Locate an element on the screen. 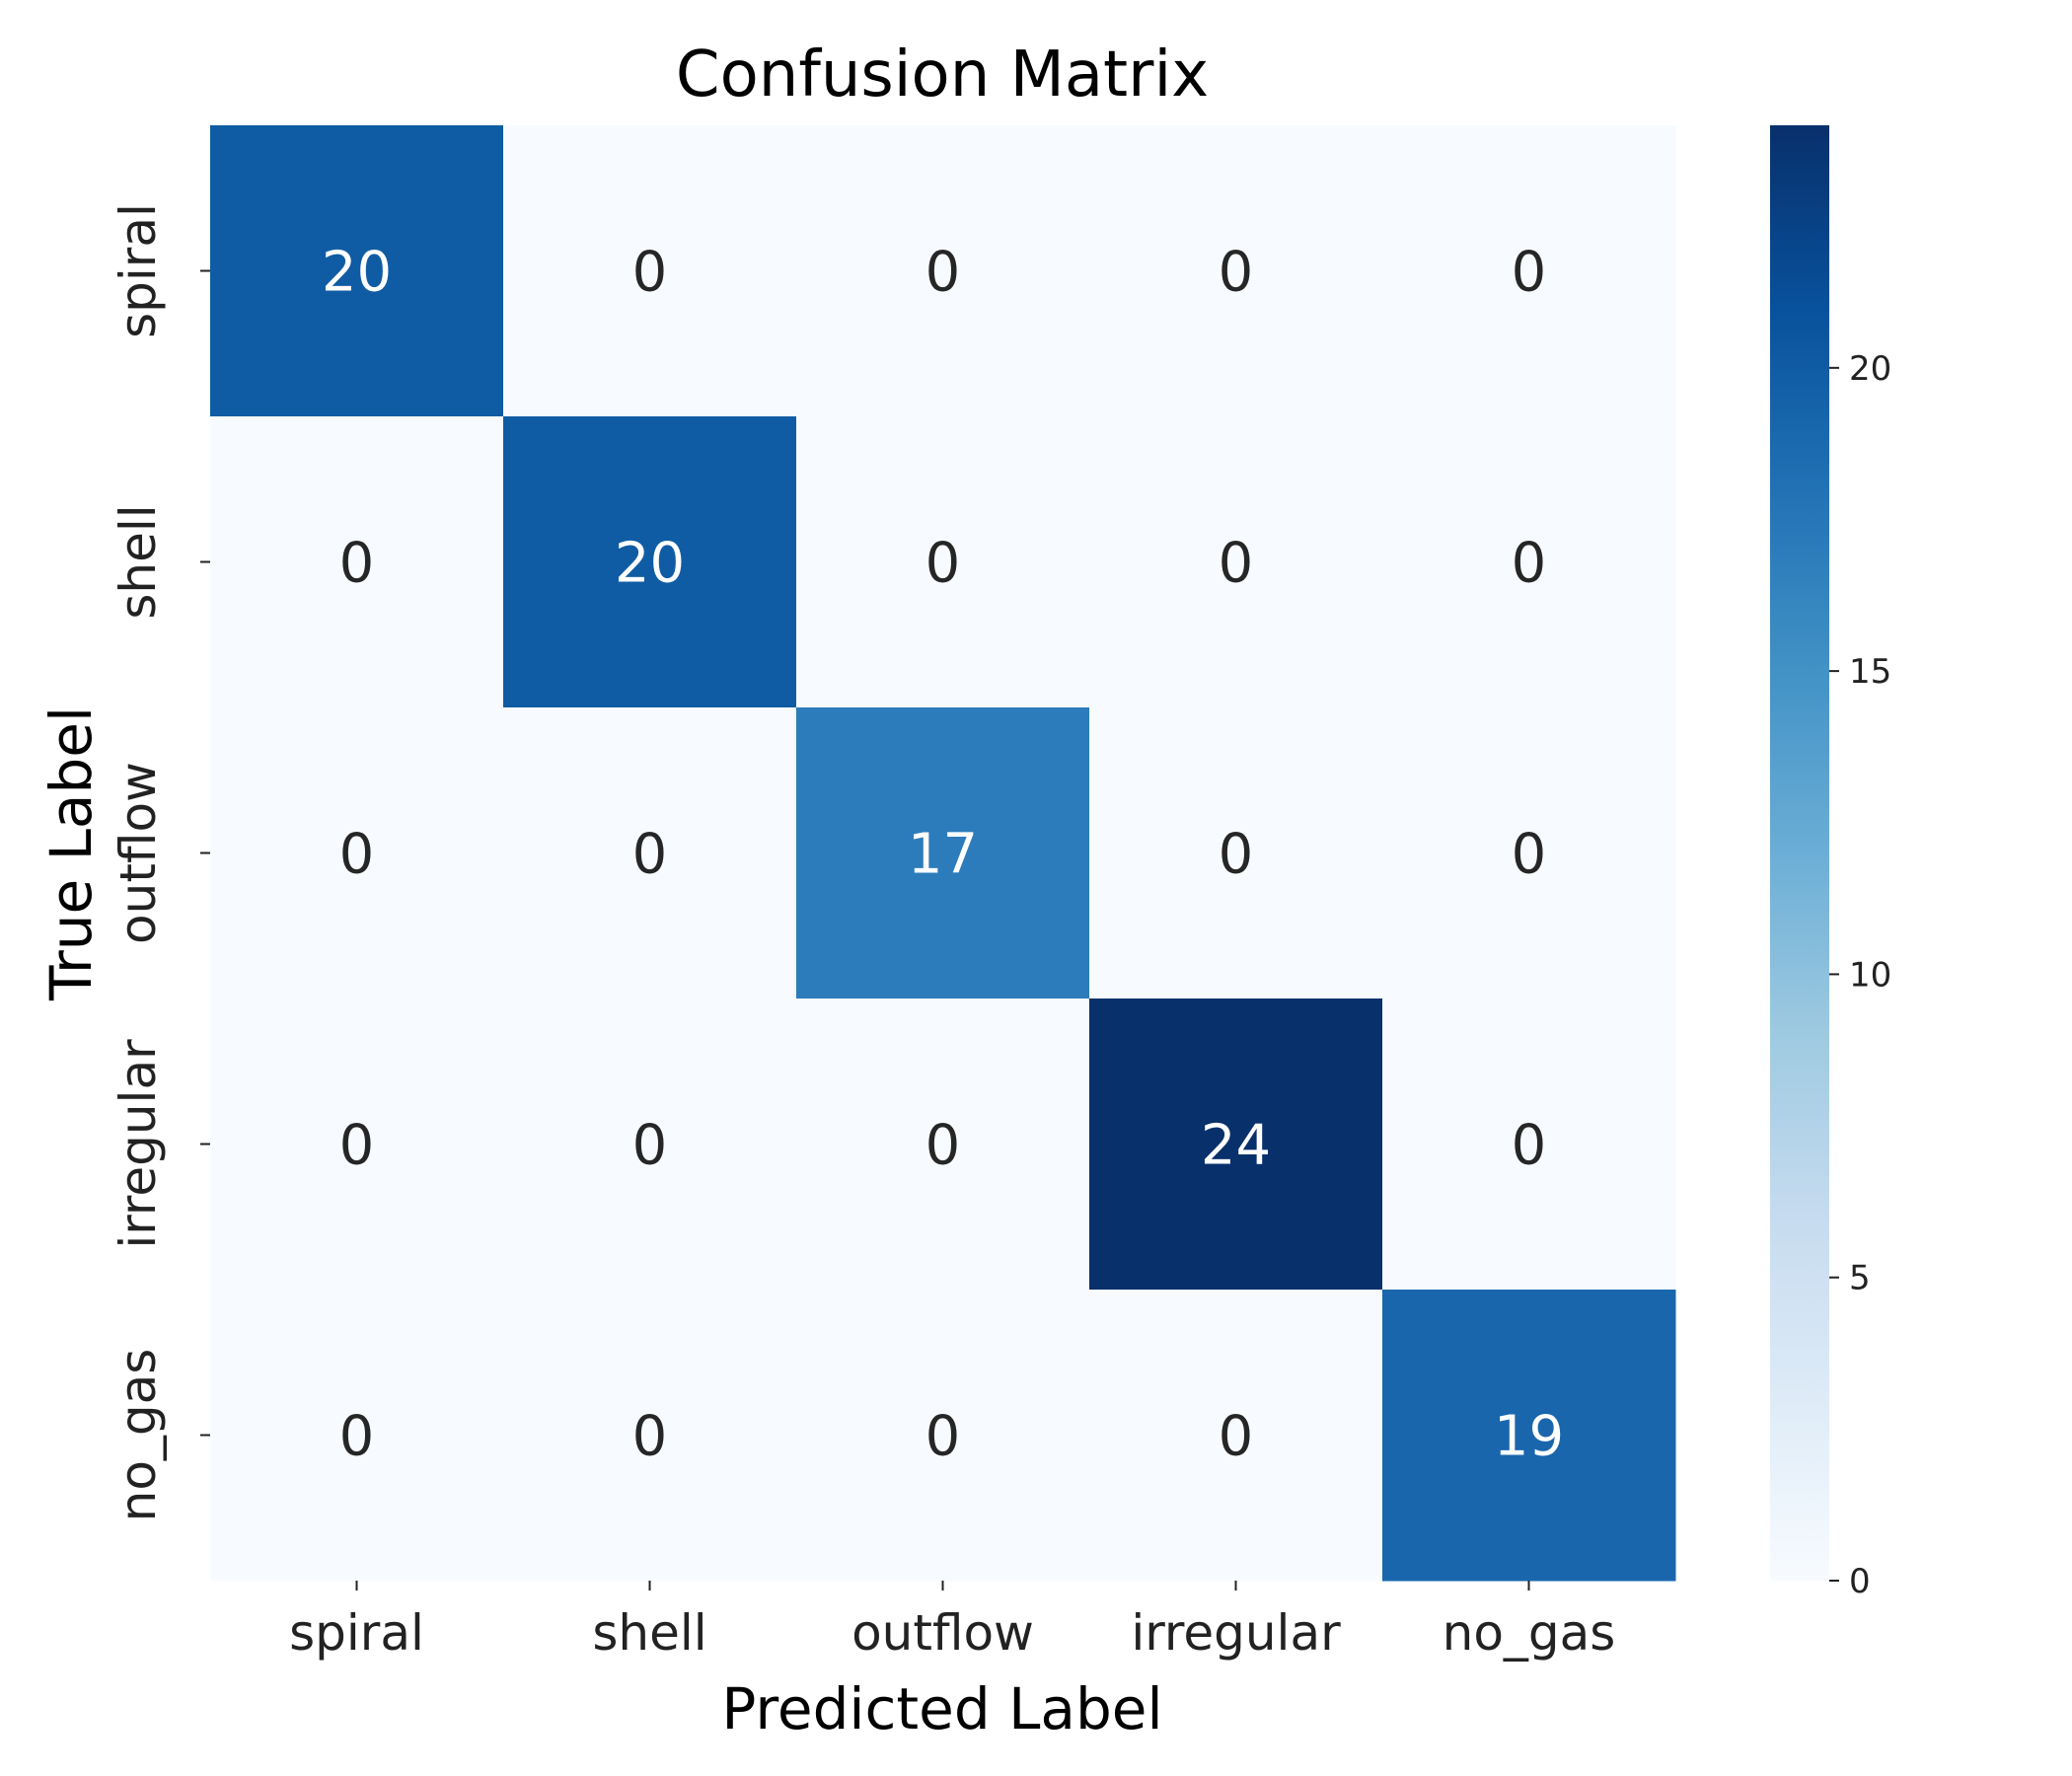 Image resolution: width=2072 pixels, height=1776 pixels. x-tick-label-outflow: outflow is located at coordinates (943, 1633).